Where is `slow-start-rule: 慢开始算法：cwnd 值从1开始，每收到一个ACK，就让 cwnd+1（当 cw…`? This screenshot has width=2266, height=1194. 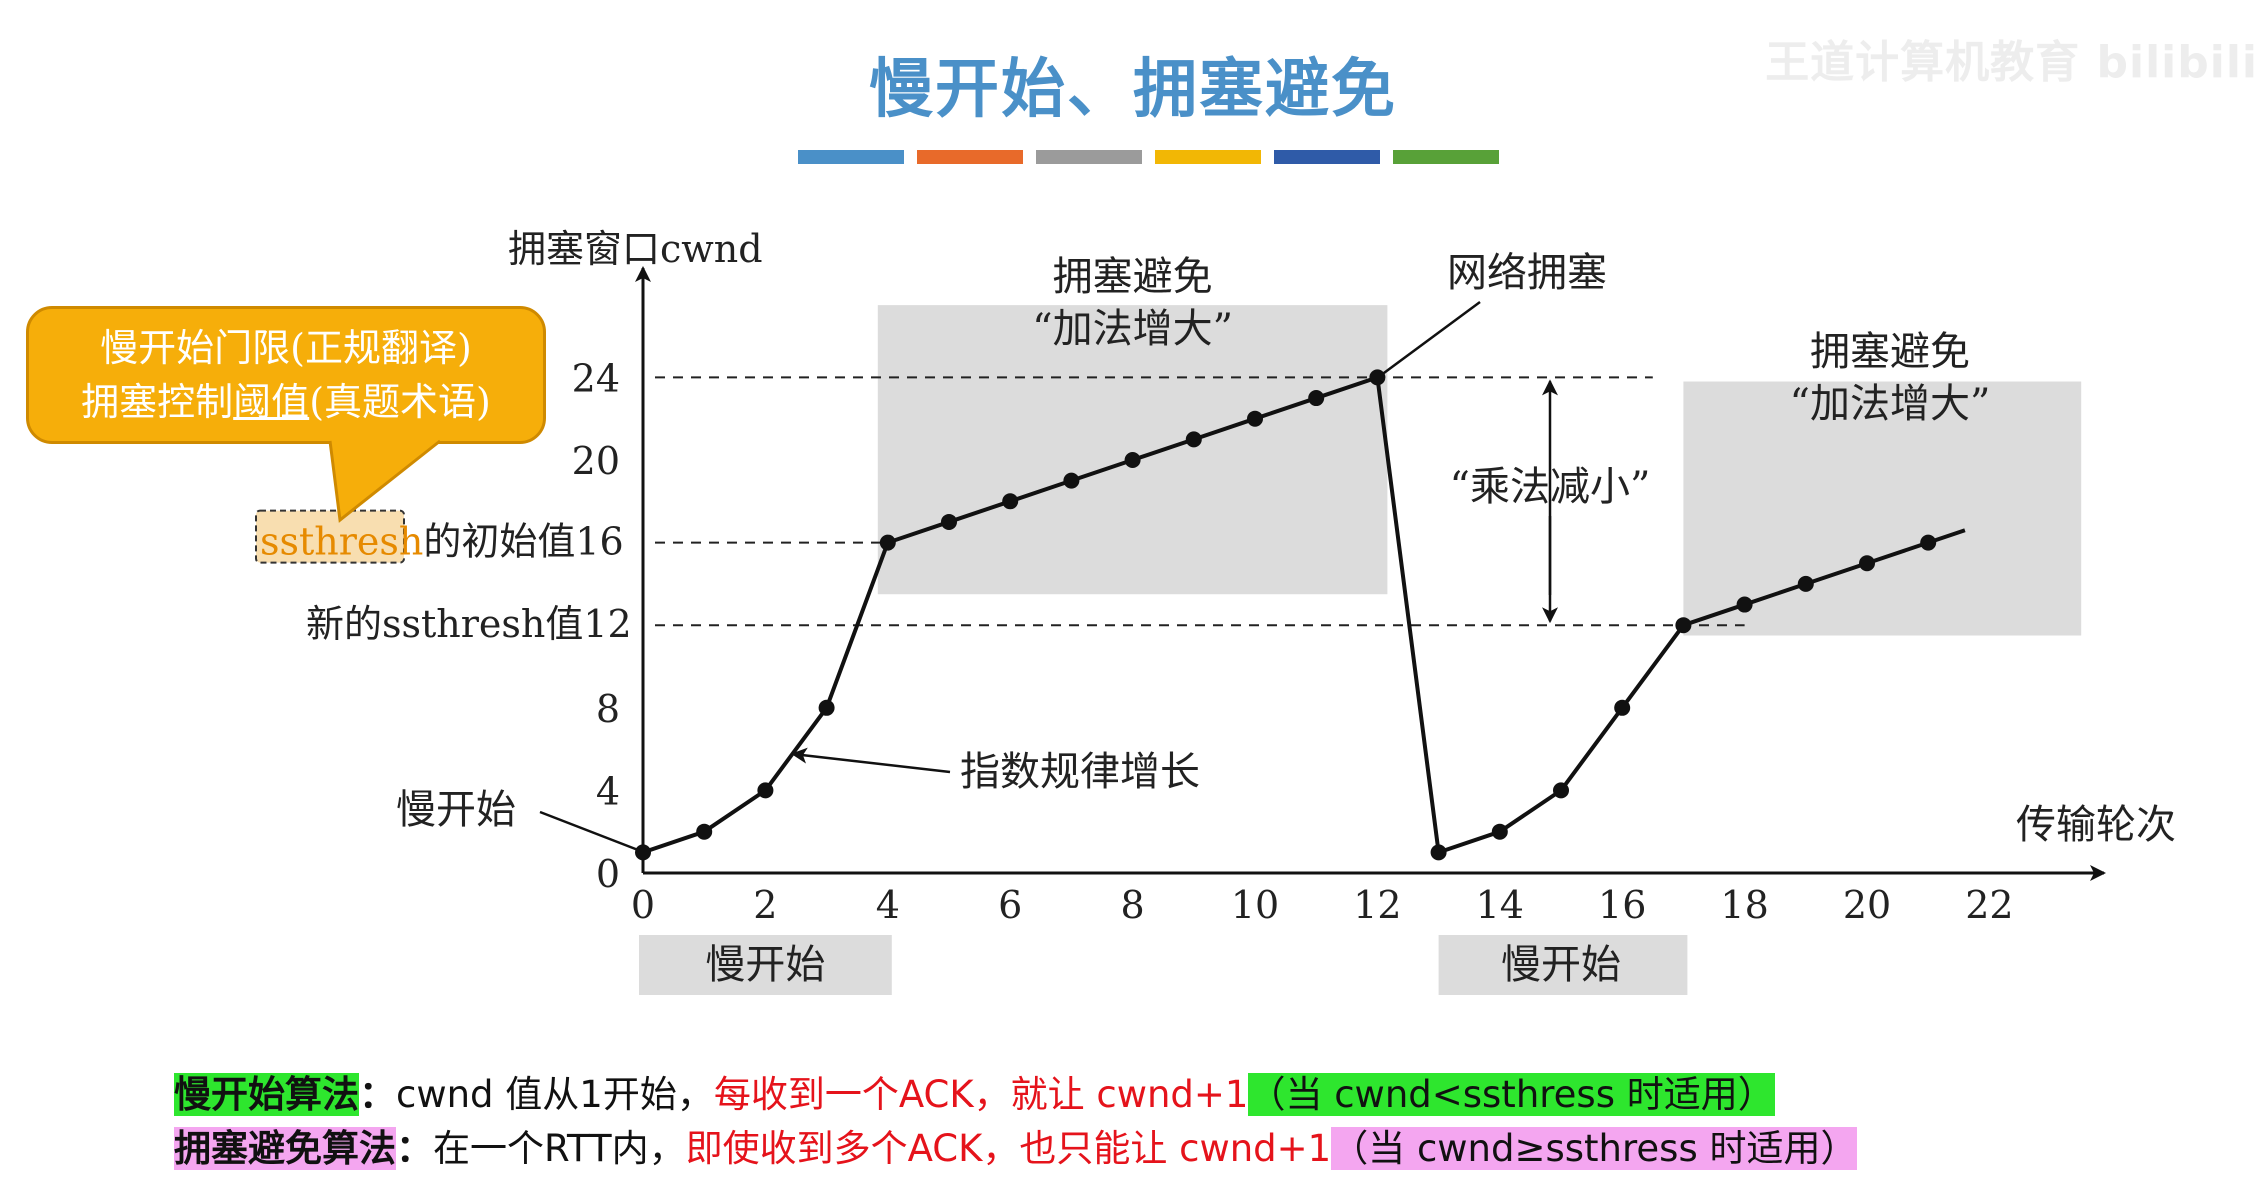 slow-start-rule: 慢开始算法：cwnd 值从1开始，每收到一个ACK，就让 cwnd+1（当 cw… is located at coordinates (974, 1094).